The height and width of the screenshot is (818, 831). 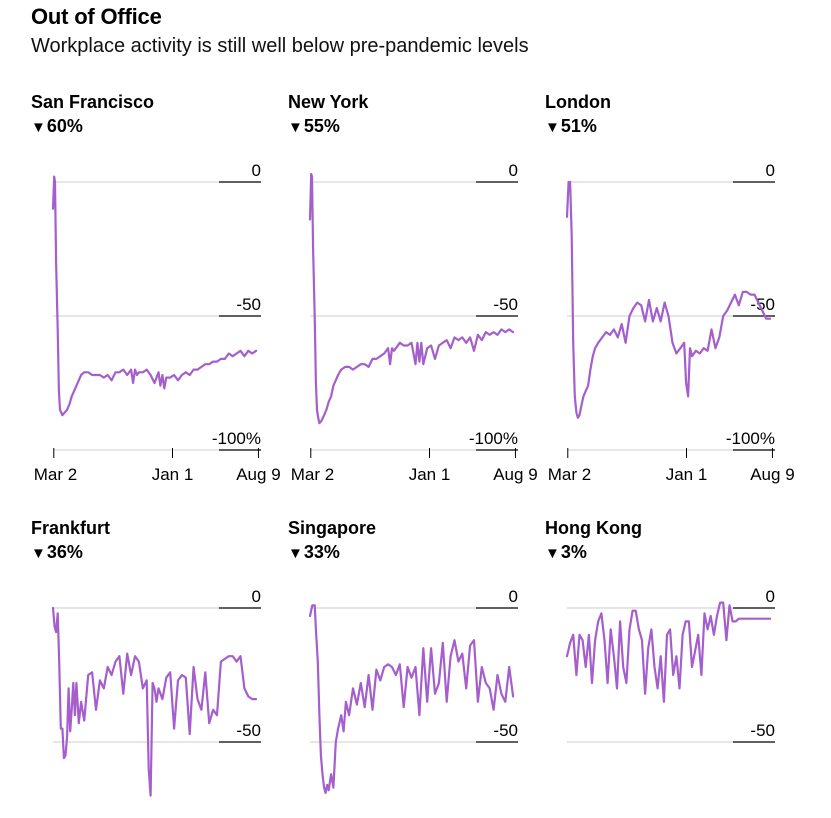 I want to click on line-chart: 0-50-100%Mar 2 Jan 1 Aug 9, so click(x=671, y=322).